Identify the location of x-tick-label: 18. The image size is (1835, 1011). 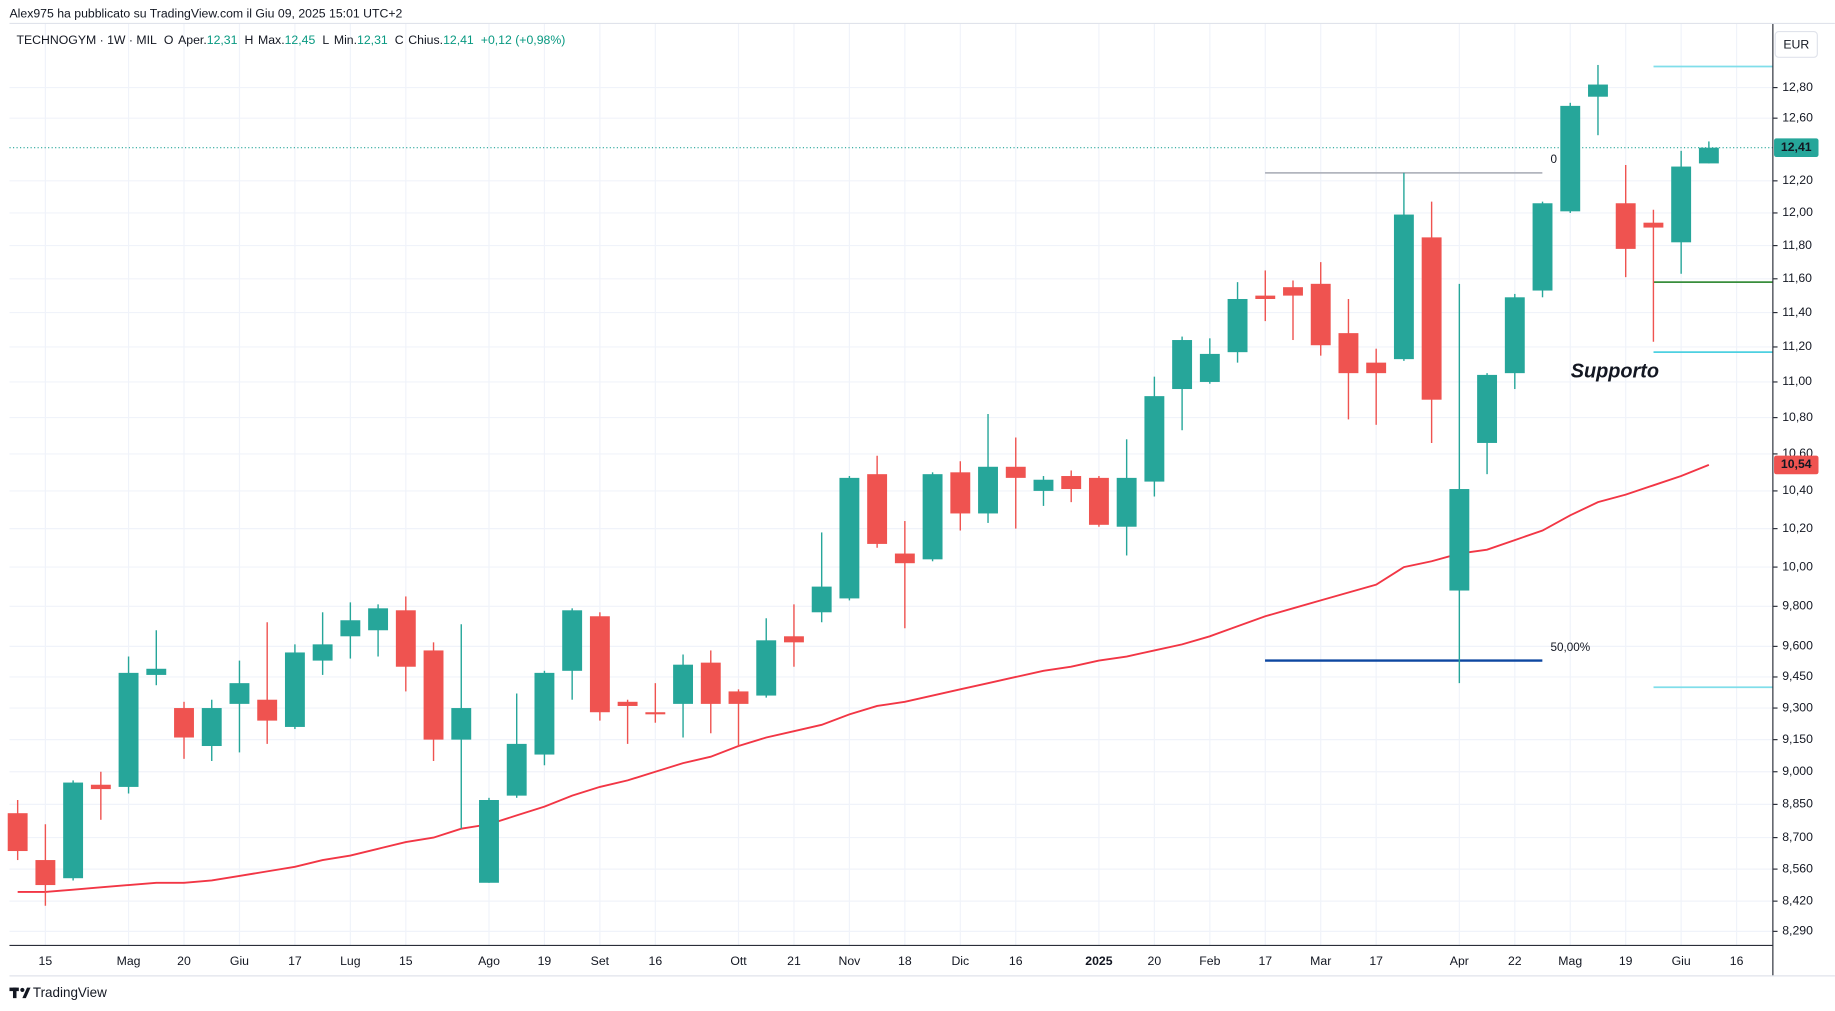
(905, 961).